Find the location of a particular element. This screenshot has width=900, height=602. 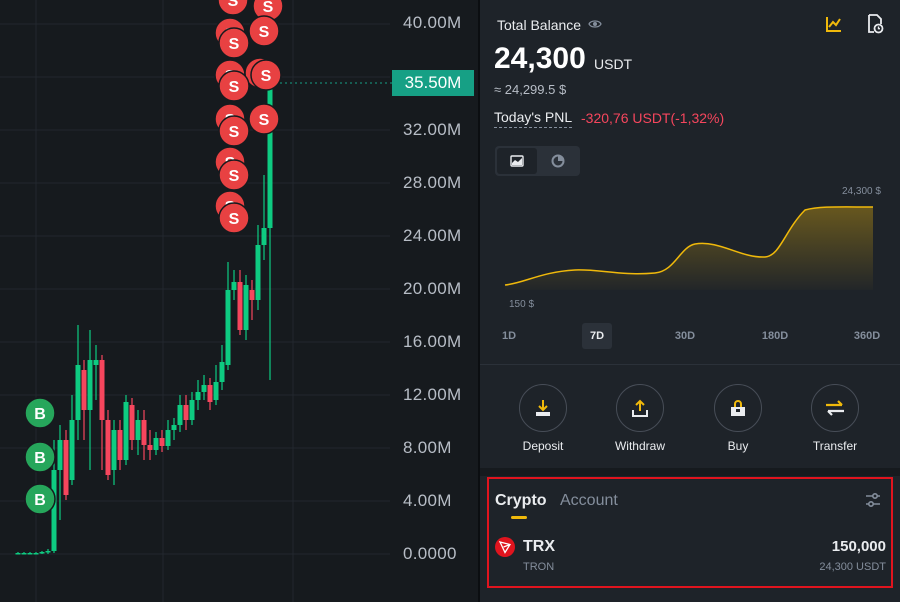

balance-line is located at coordinates (689, 246).